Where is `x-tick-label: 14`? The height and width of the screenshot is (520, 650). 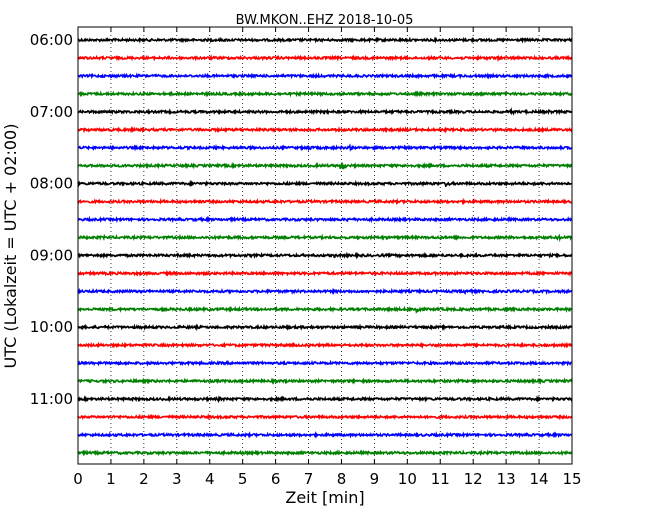 x-tick-label: 14 is located at coordinates (539, 479).